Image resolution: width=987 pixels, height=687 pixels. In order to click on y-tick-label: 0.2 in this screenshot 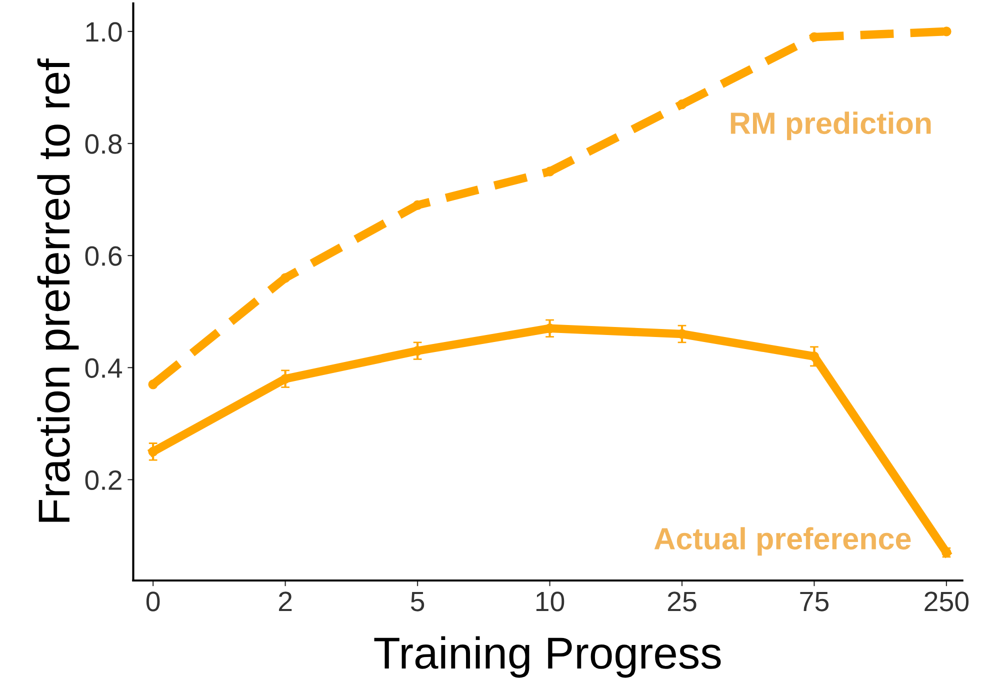, I will do `click(103, 480)`.